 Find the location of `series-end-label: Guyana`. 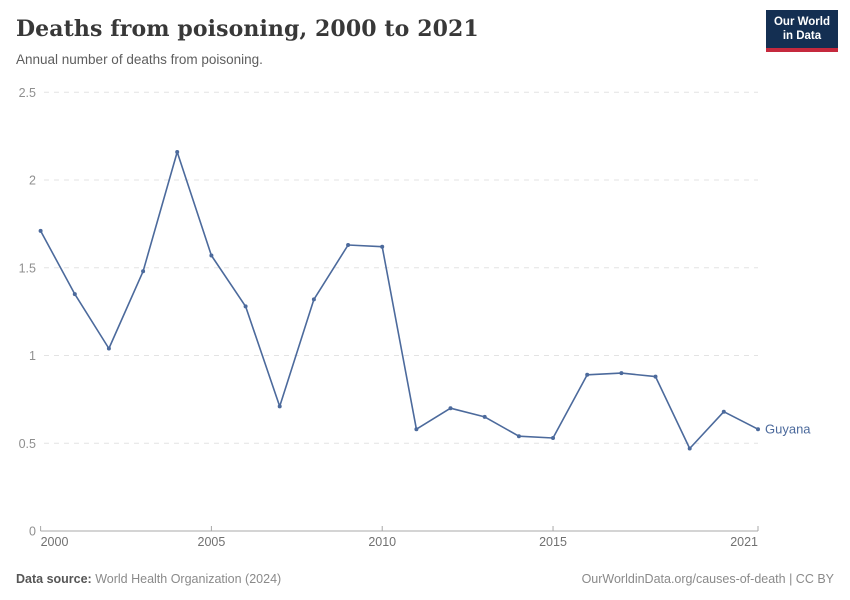

series-end-label: Guyana is located at coordinates (788, 429).